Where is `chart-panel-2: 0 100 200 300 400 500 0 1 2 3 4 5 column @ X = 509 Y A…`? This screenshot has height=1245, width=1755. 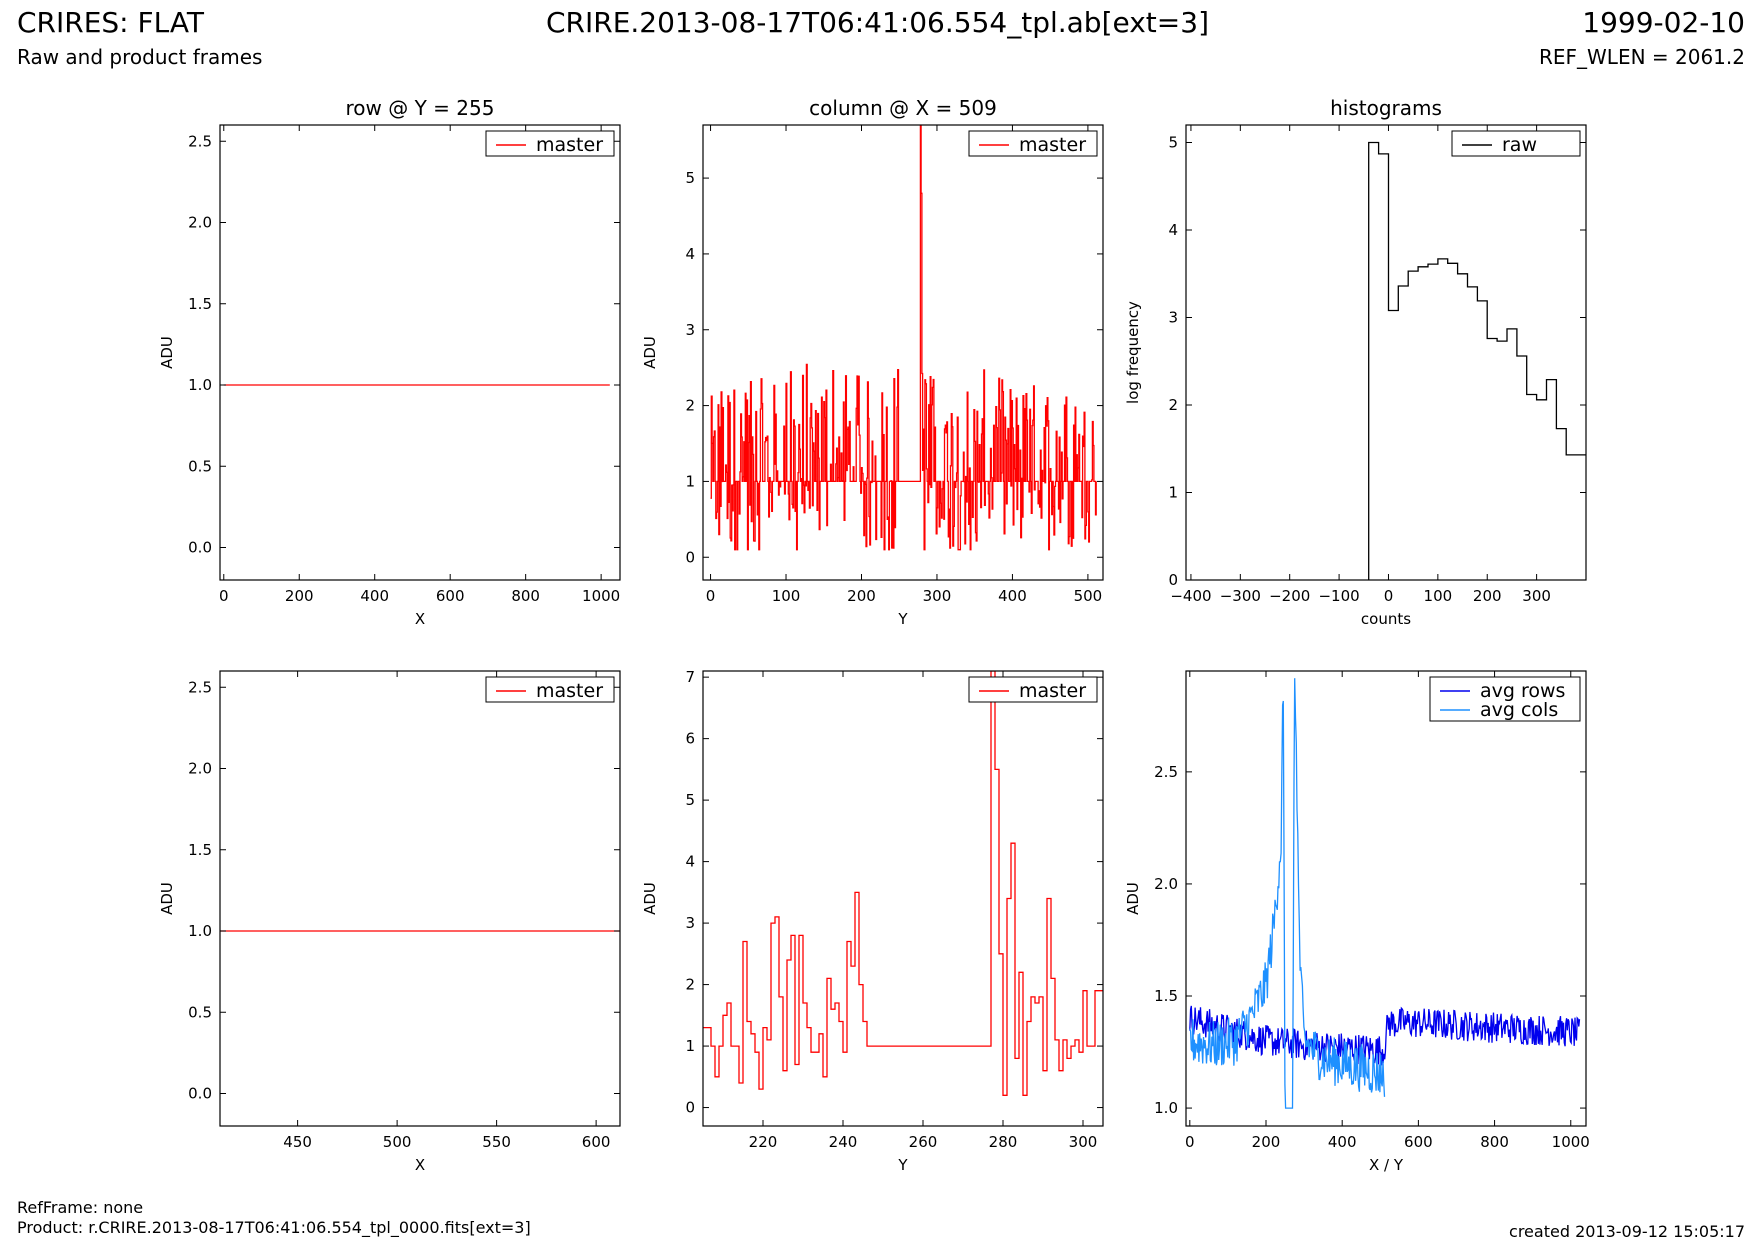
chart-panel-2: 0 100 200 300 400 500 0 1 2 3 4 5 column @ X = 509 Y A… is located at coordinates (872, 362).